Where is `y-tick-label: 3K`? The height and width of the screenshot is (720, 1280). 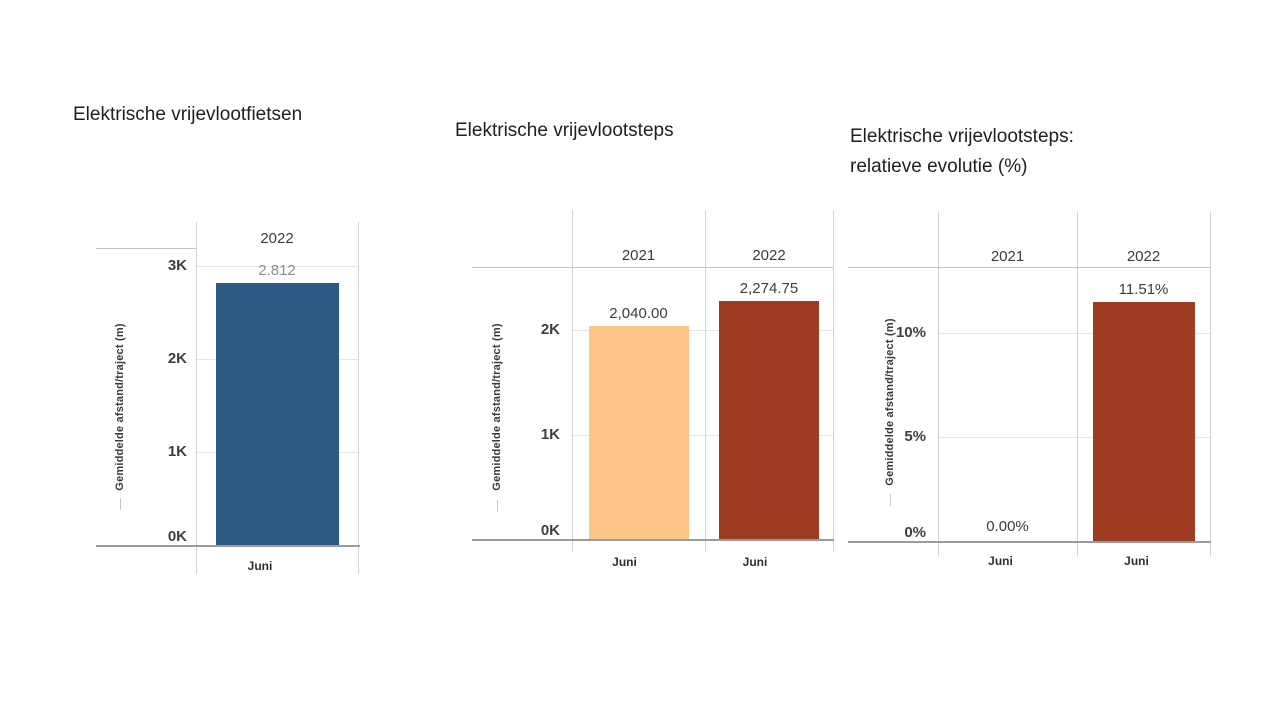
y-tick-label: 3K is located at coordinates (177, 265).